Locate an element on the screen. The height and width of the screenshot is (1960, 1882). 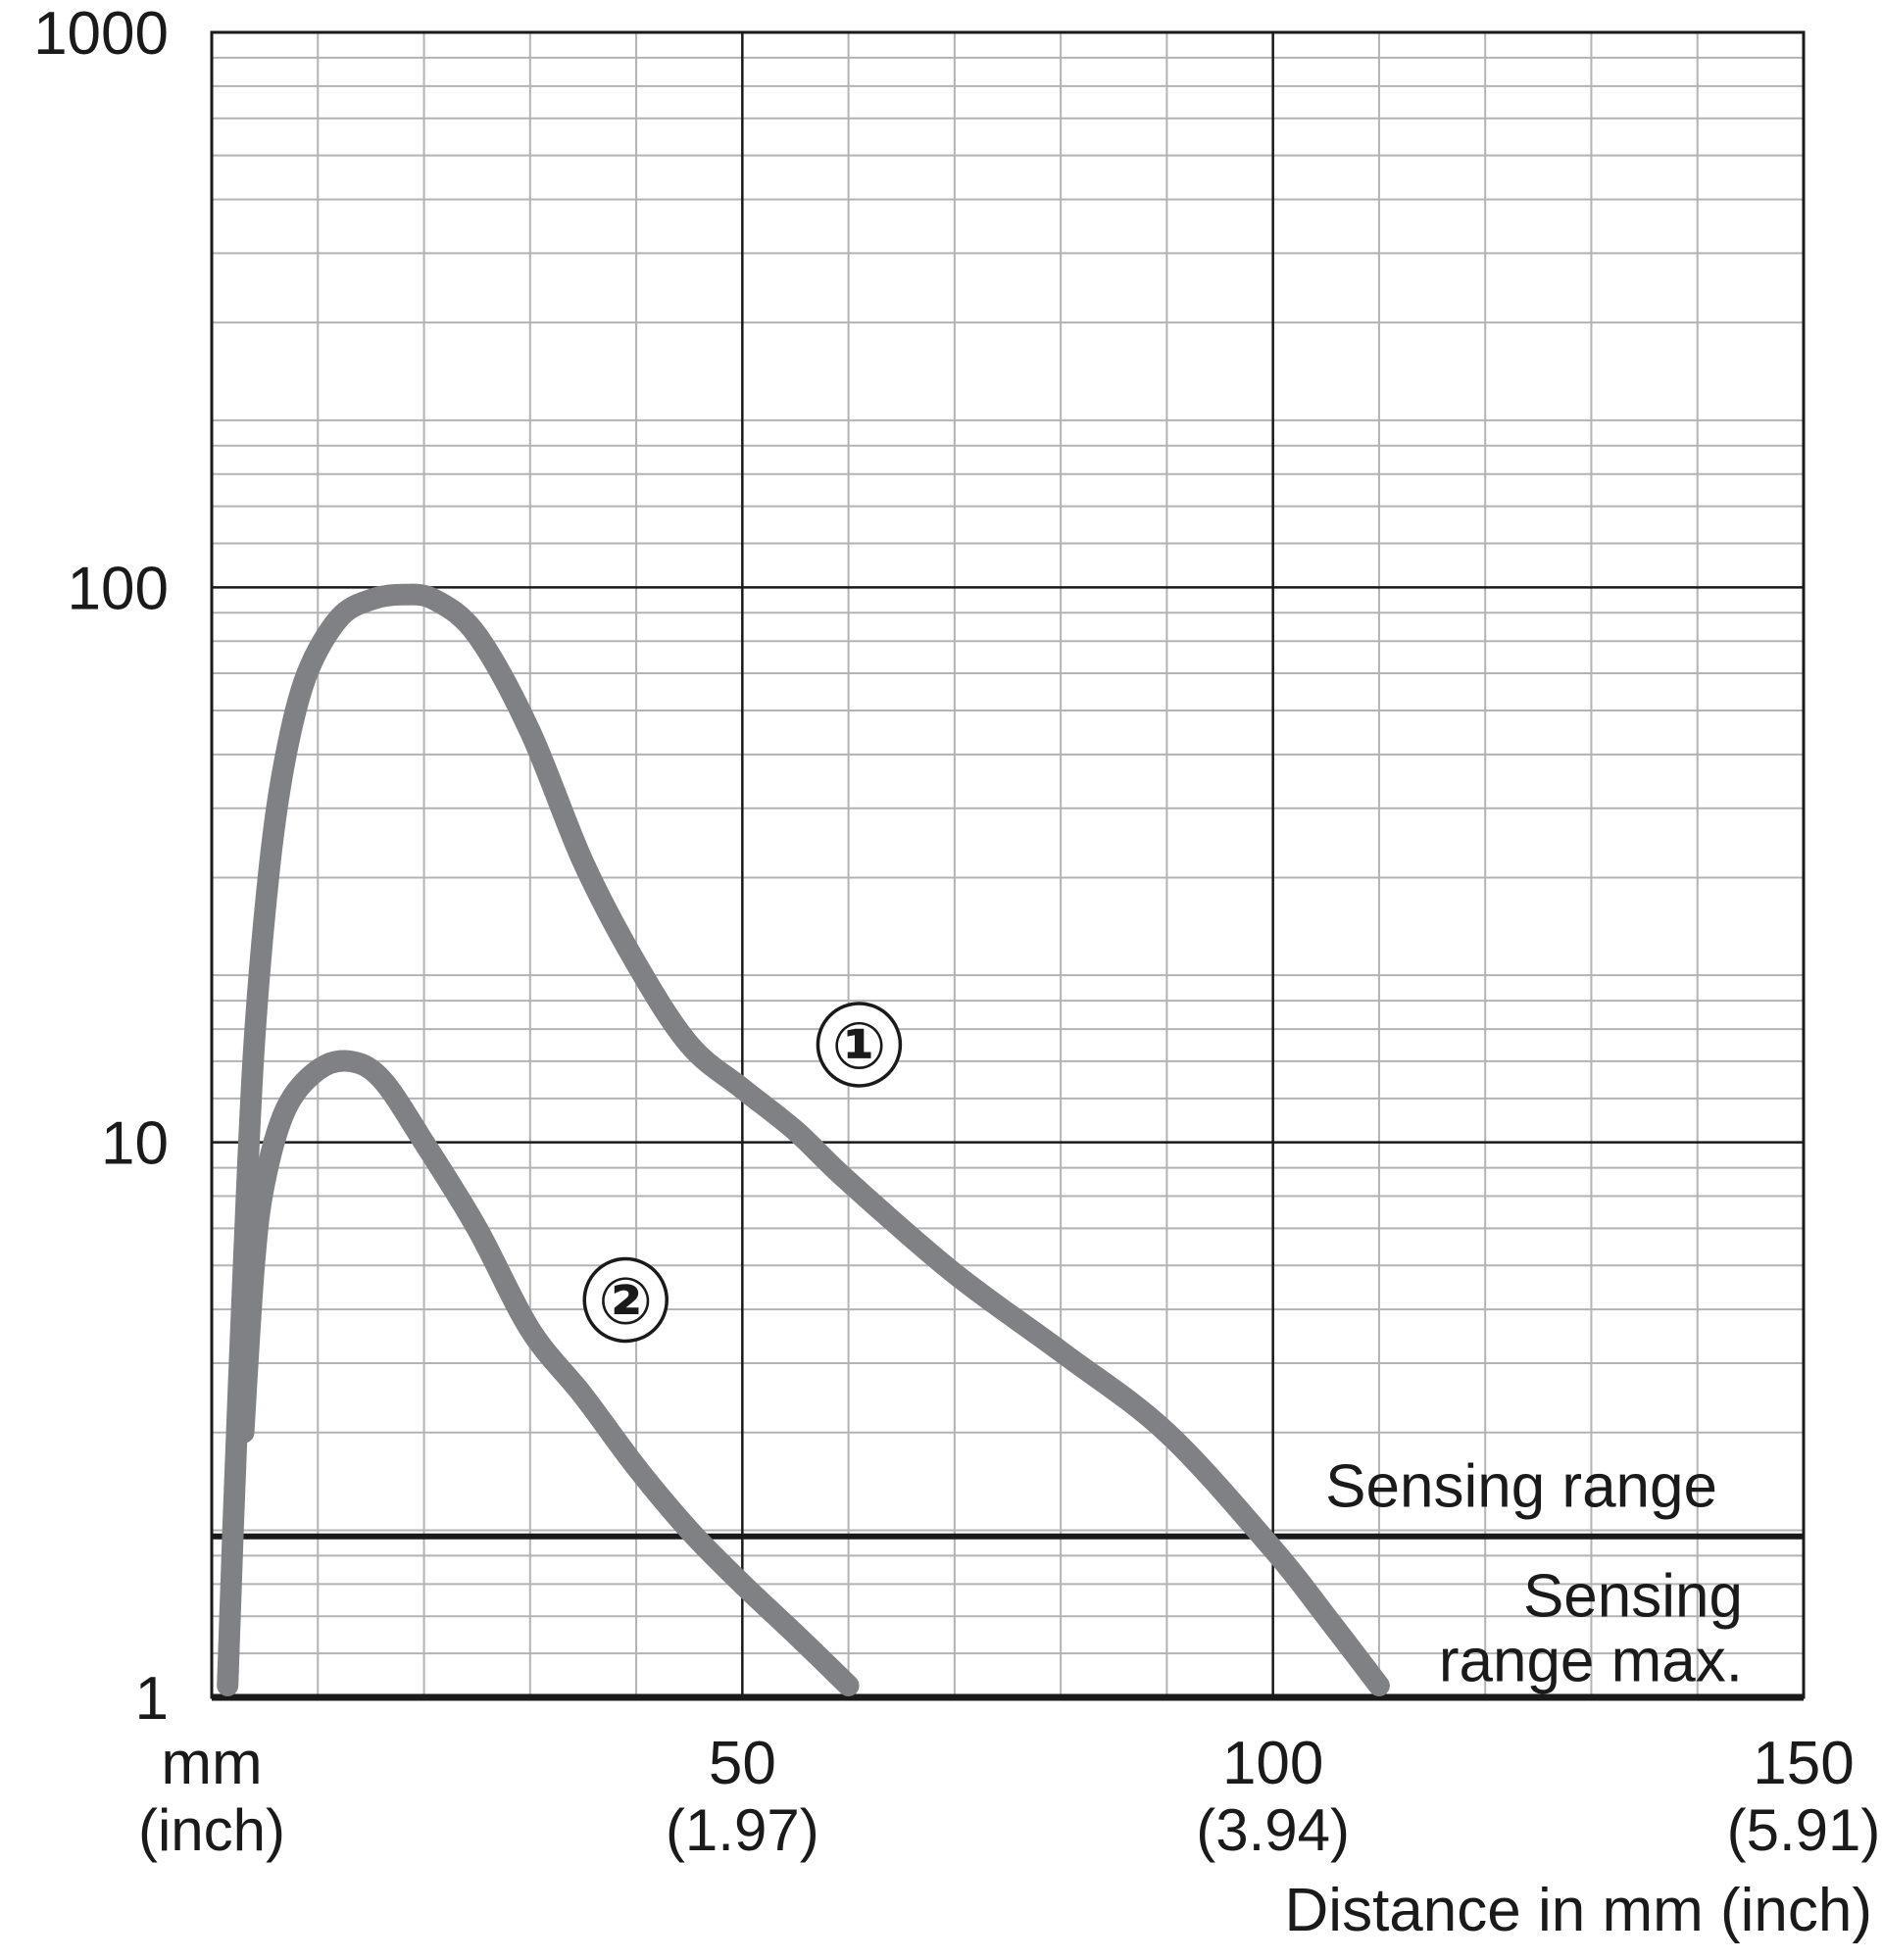
x-tick-sublabel: (3.94) is located at coordinates (1273, 1830).